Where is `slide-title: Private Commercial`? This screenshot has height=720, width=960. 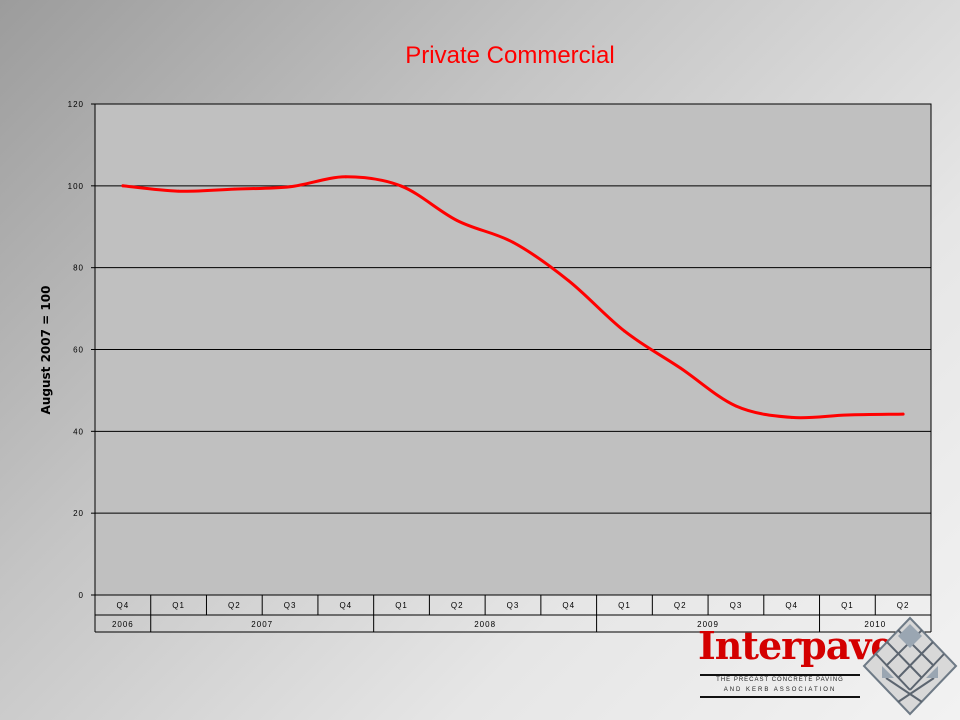
slide-title: Private Commercial is located at coordinates (510, 55).